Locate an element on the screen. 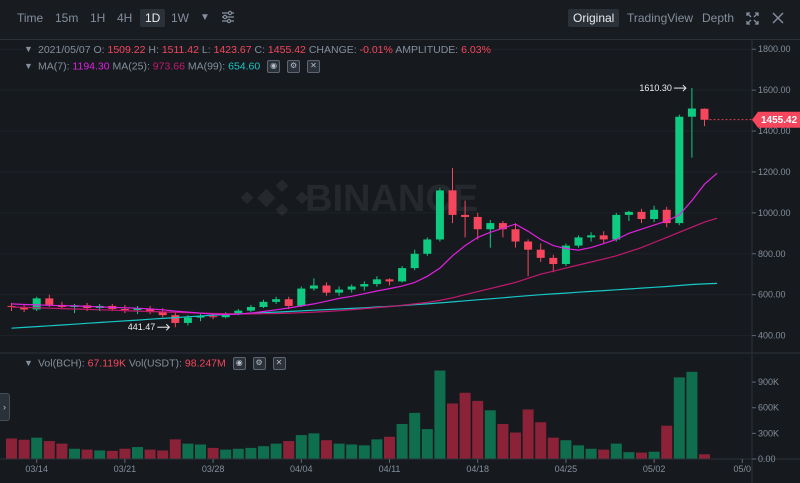 The width and height of the screenshot is (800, 483). indicator-settings-icon is located at coordinates (228, 18).